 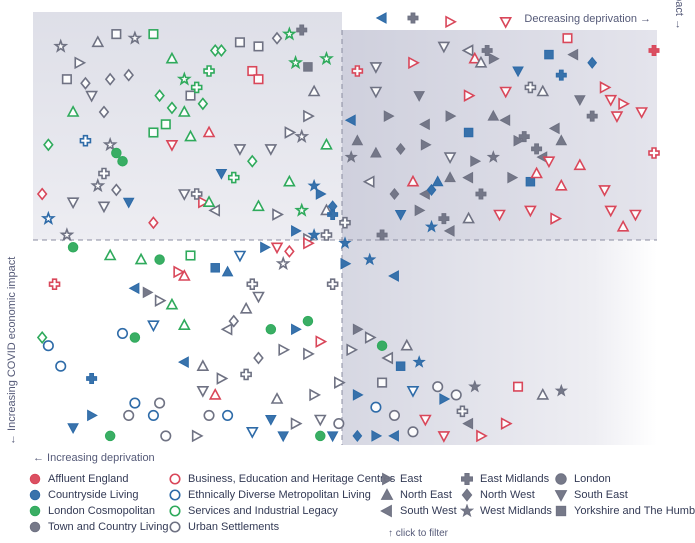 I want to click on legend-item-region: South West, so click(x=418, y=511).